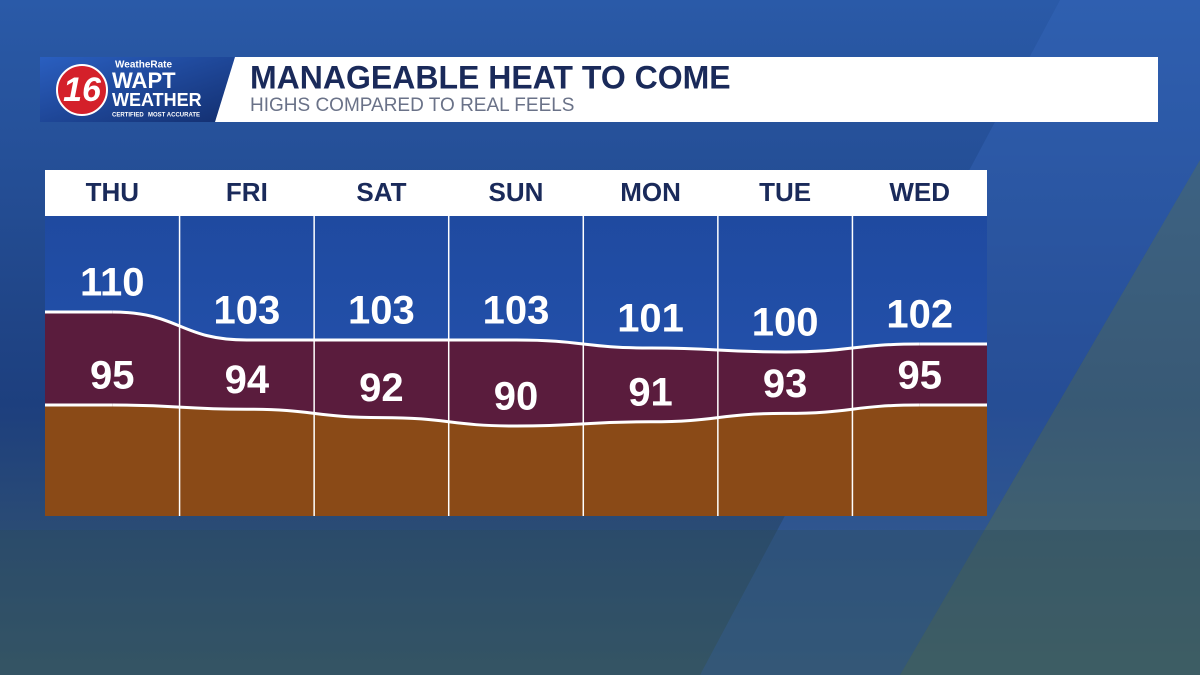  What do you see at coordinates (112, 283) in the screenshot?
I see `value-label: 110` at bounding box center [112, 283].